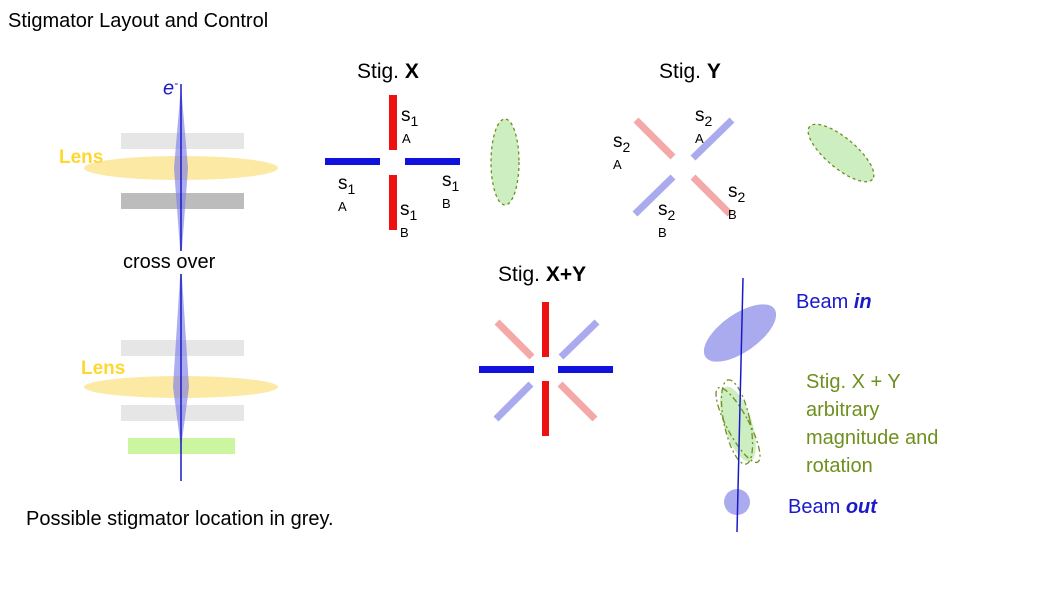 This screenshot has height=595, width=1057. I want to click on crossover-label: cross over, so click(169, 262).